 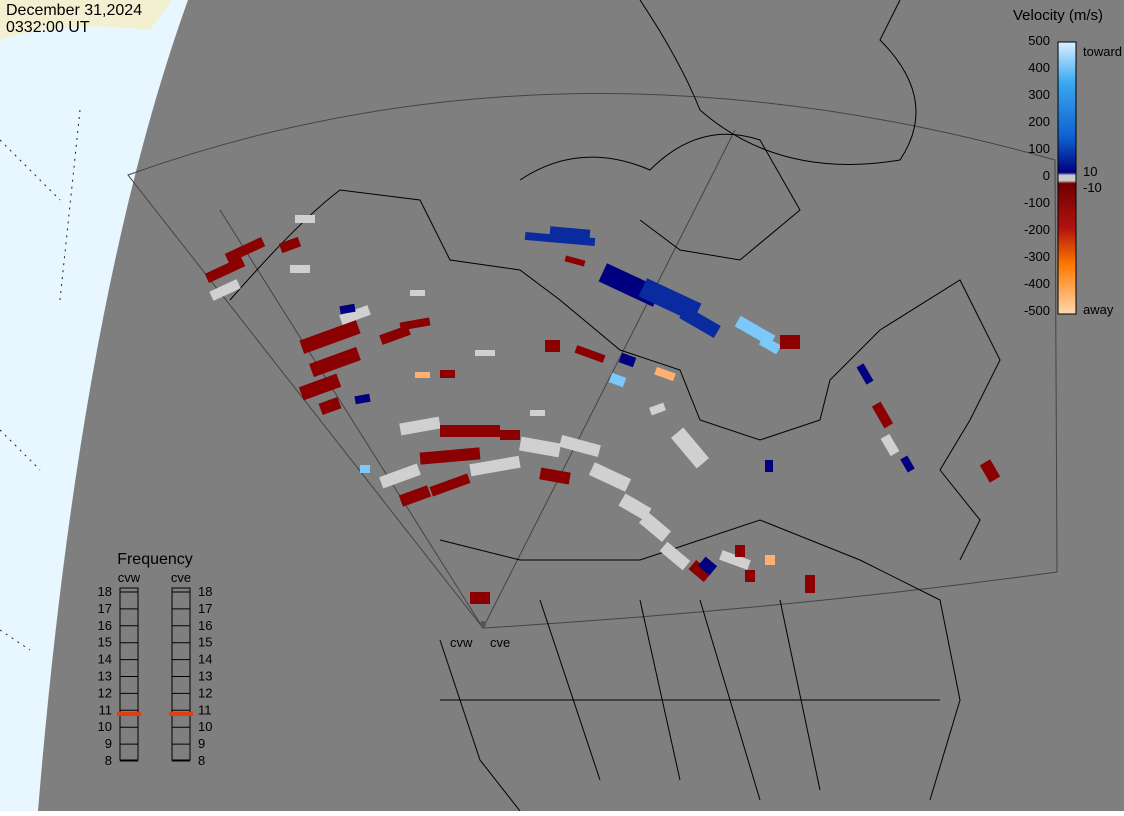 I want to click on radar-name: cvw, so click(x=129, y=577).